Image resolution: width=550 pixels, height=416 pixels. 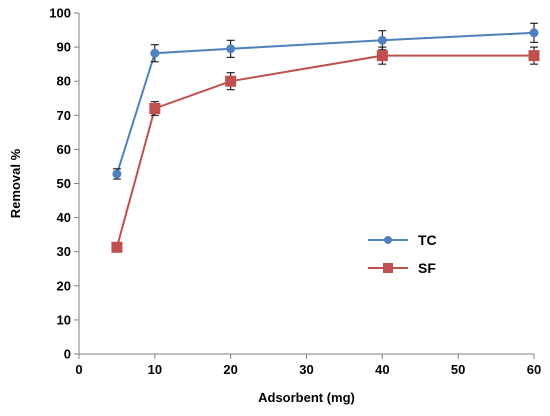 I want to click on x-tick-label: 30, so click(x=306, y=369).